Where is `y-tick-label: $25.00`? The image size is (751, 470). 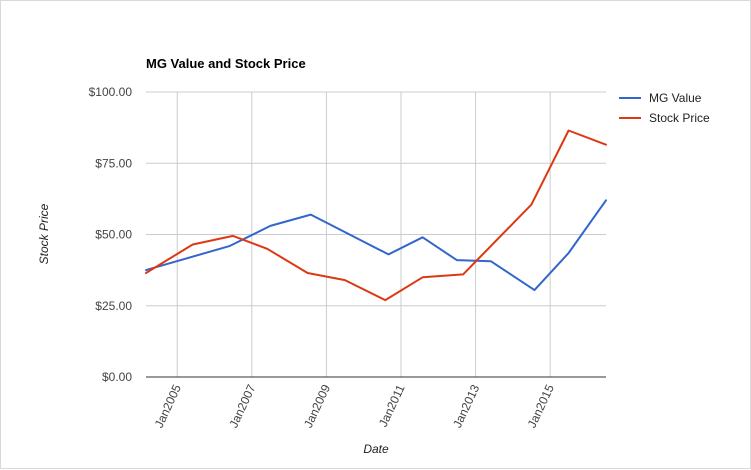
y-tick-label: $25.00 is located at coordinates (113, 306).